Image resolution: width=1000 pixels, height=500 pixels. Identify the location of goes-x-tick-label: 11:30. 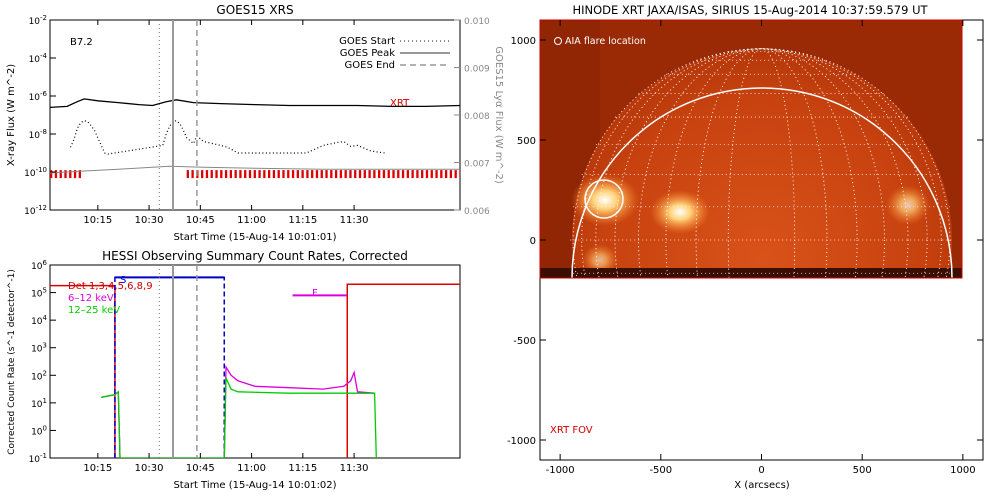
(354, 220).